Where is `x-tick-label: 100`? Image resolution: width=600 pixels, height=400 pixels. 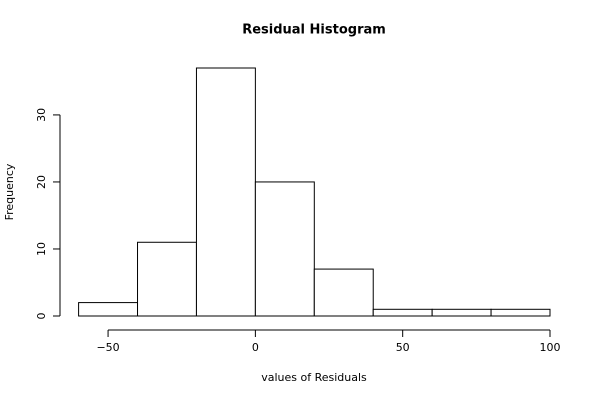 x-tick-label: 100 is located at coordinates (550, 347).